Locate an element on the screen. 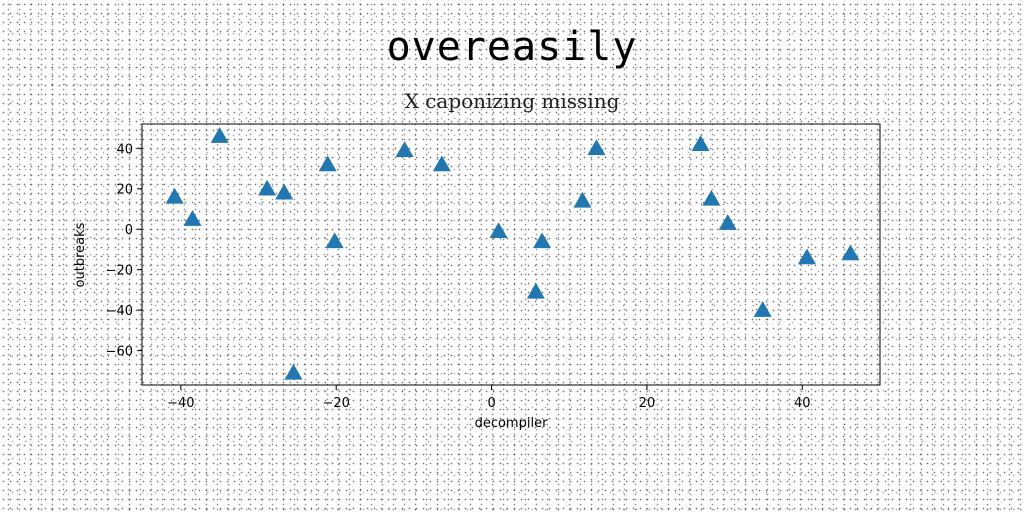 The width and height of the screenshot is (1024, 512). y-tick-label: −40 is located at coordinates (119, 311).